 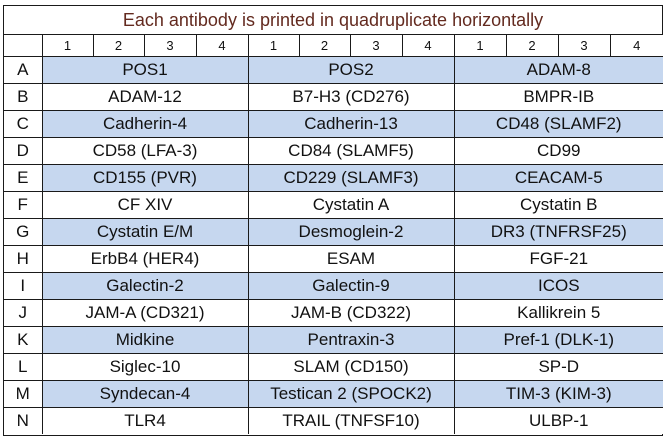 I want to click on table-row: B ADAM-12 B7-H3 (CD276) BMPR-IB, so click(x=333, y=97).